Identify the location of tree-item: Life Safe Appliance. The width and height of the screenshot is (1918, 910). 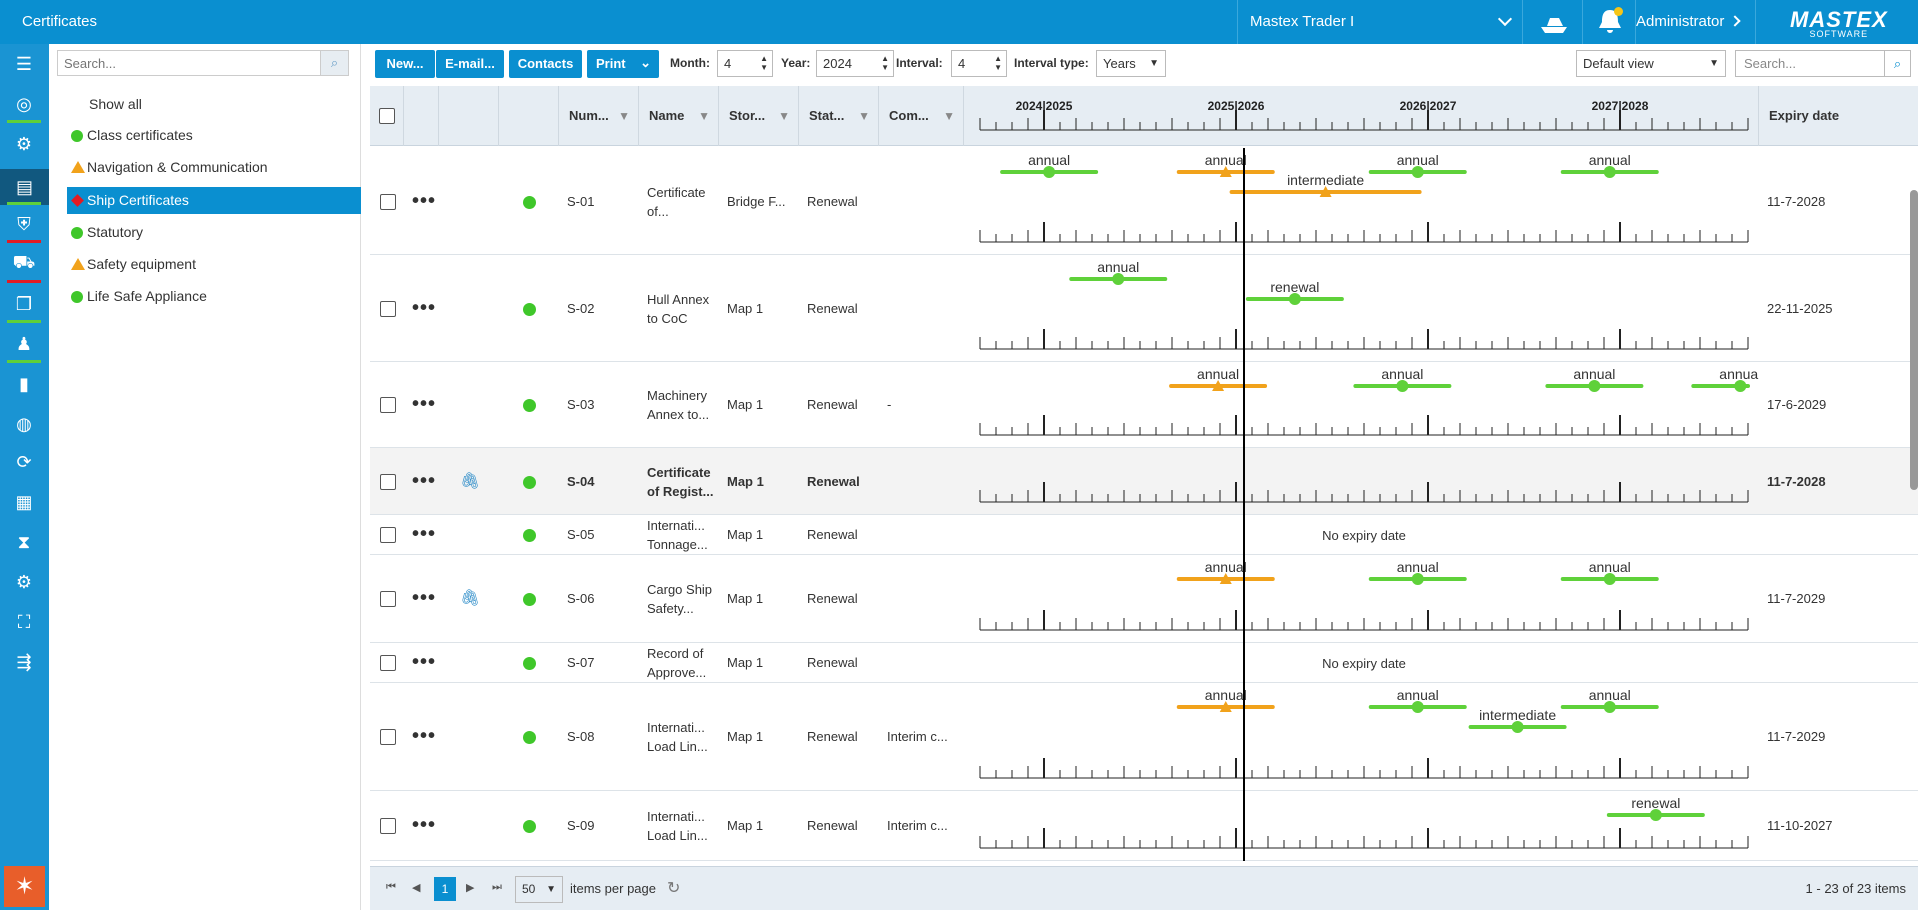
(214, 296).